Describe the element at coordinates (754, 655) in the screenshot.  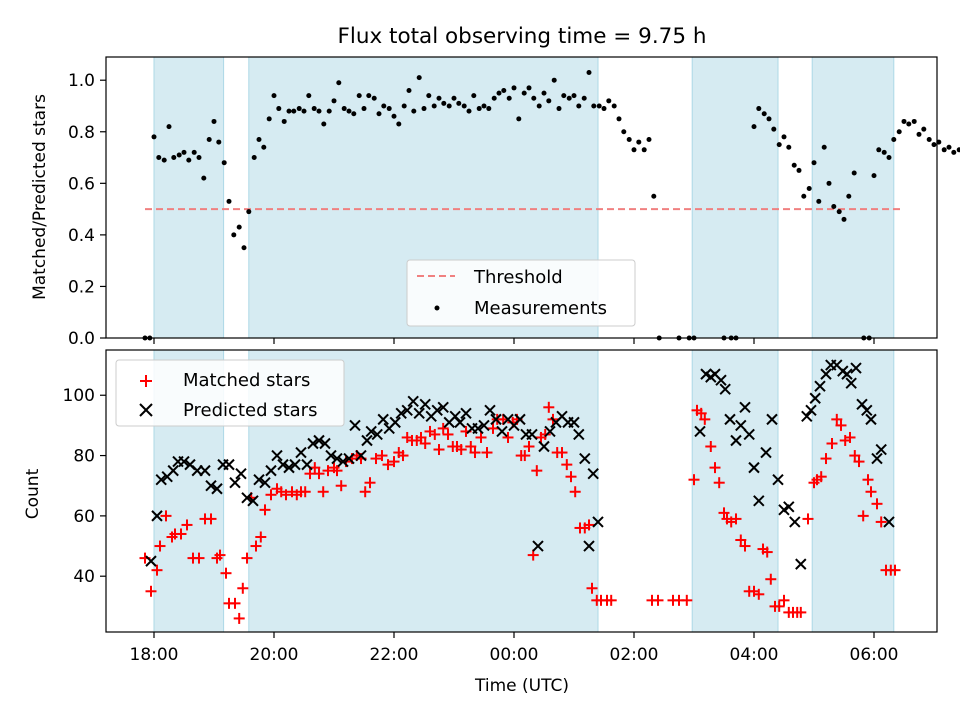
I see `x-tick-label: 04:00` at that location.